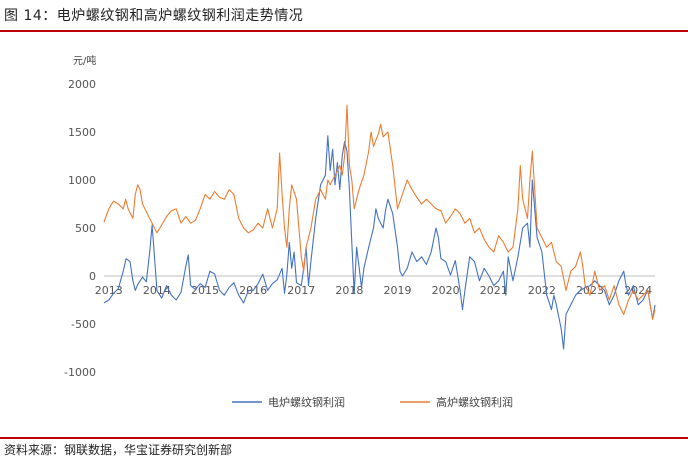 The image size is (688, 459). Describe the element at coordinates (154, 16) in the screenshot. I see `figure-title: 图 14：电炉螺纹钢和高炉螺纹钢利润走势情况` at that location.